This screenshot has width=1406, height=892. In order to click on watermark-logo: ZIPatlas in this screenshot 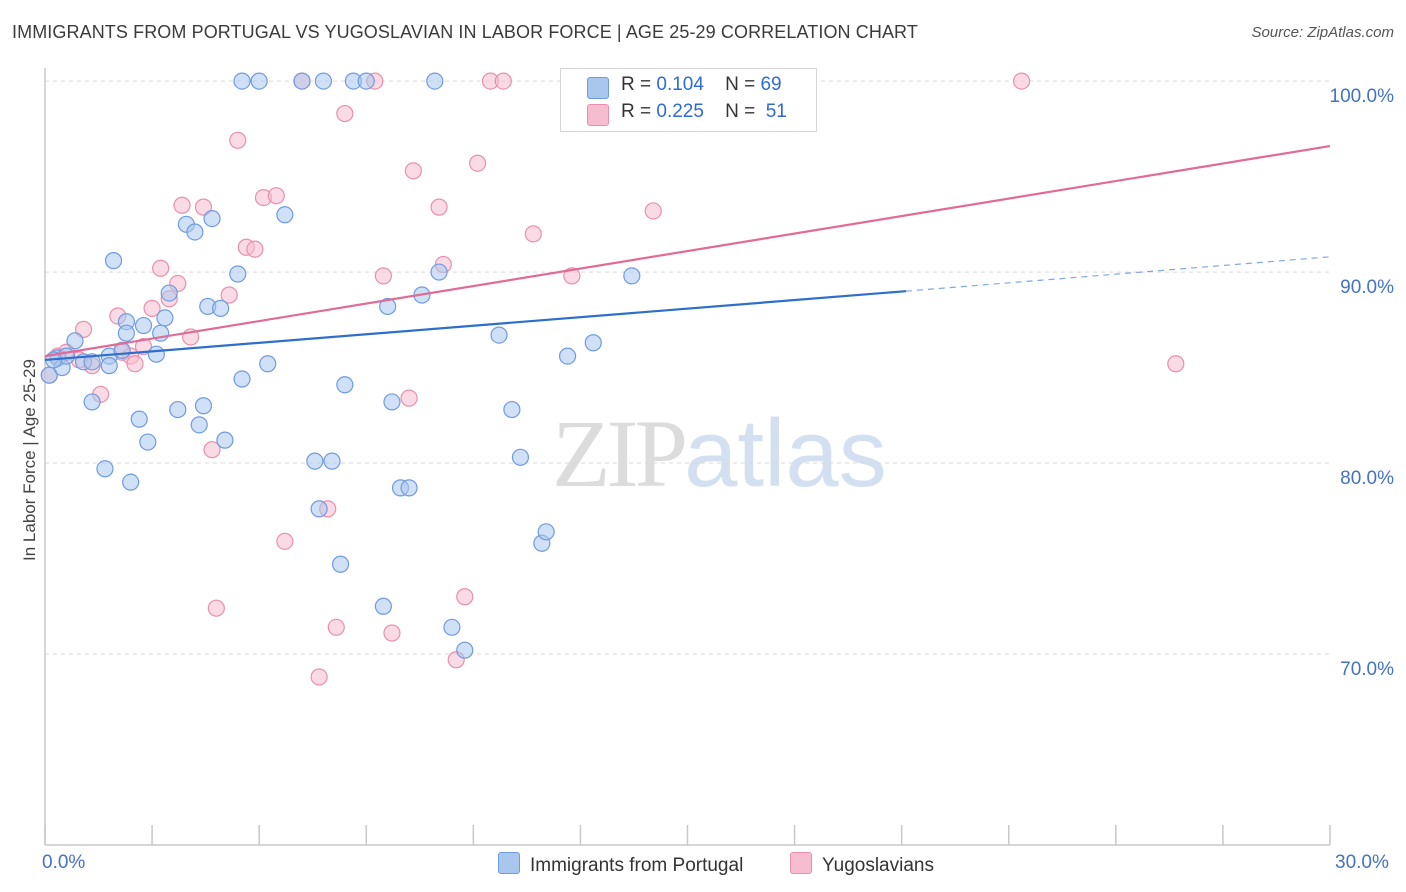, I will do `click(719, 453)`.